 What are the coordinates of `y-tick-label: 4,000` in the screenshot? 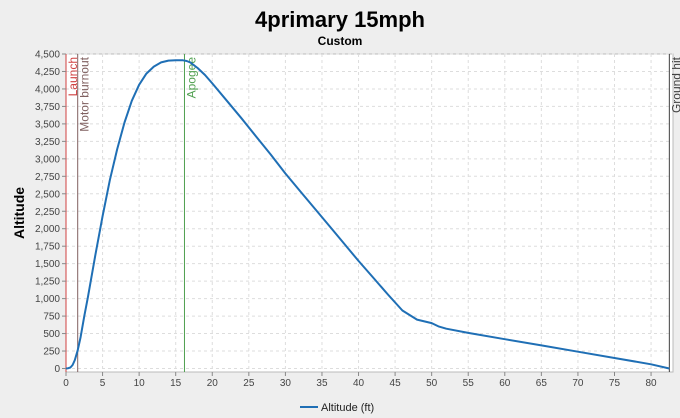 It's located at (47, 89).